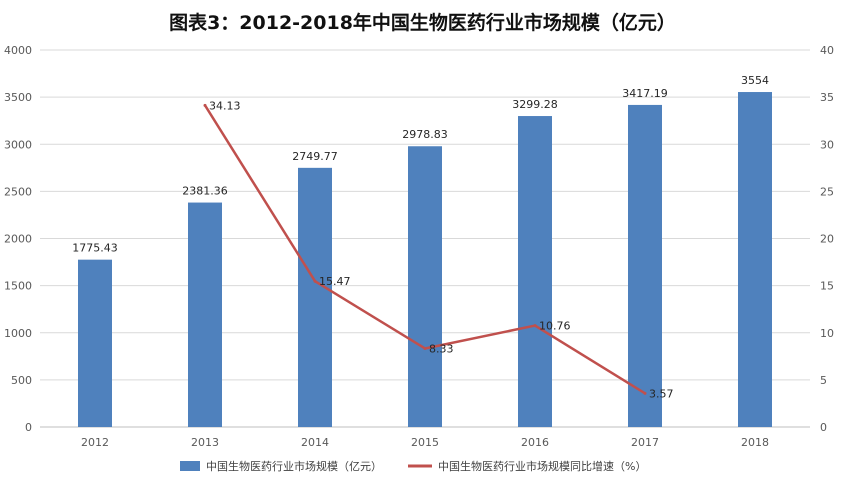  I want to click on y-right-tick-label: 5, so click(823, 380).